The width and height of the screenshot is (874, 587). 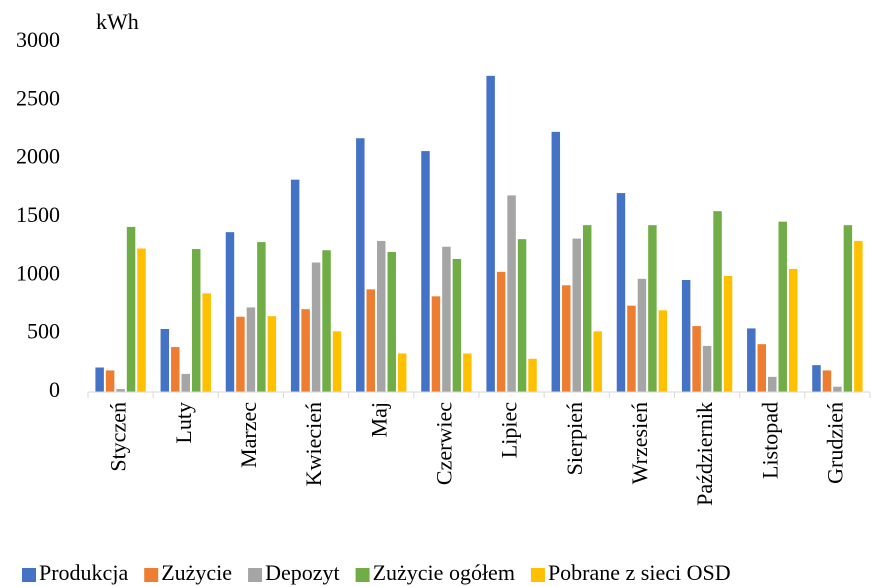 I want to click on y-tick-label: 2000, so click(x=38, y=156).